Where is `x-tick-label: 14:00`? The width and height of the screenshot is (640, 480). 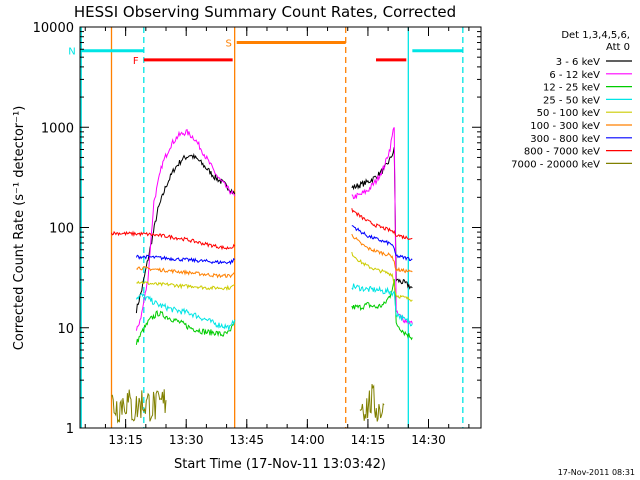
x-tick-label: 14:00 is located at coordinates (307, 440).